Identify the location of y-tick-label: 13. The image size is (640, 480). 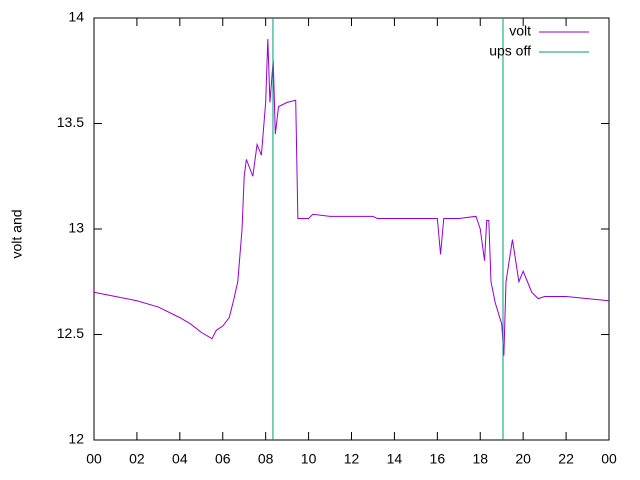
(76, 228).